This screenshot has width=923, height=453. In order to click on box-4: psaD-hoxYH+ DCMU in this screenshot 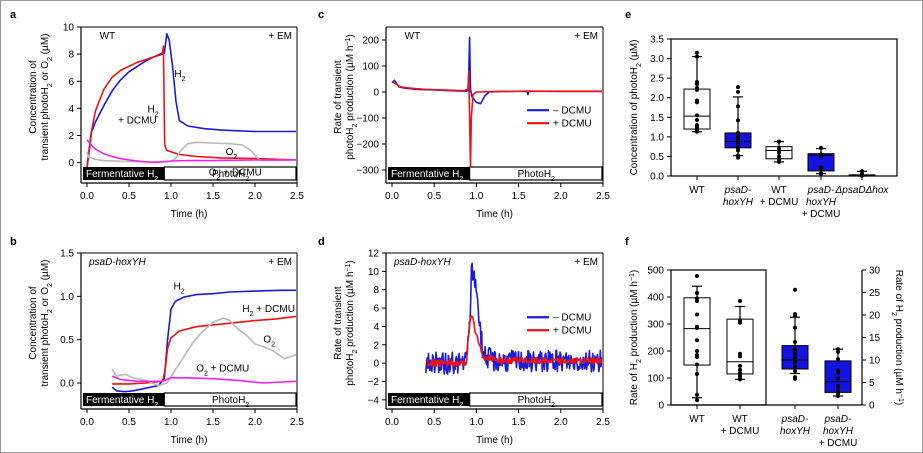, I will do `click(821, 182)`.